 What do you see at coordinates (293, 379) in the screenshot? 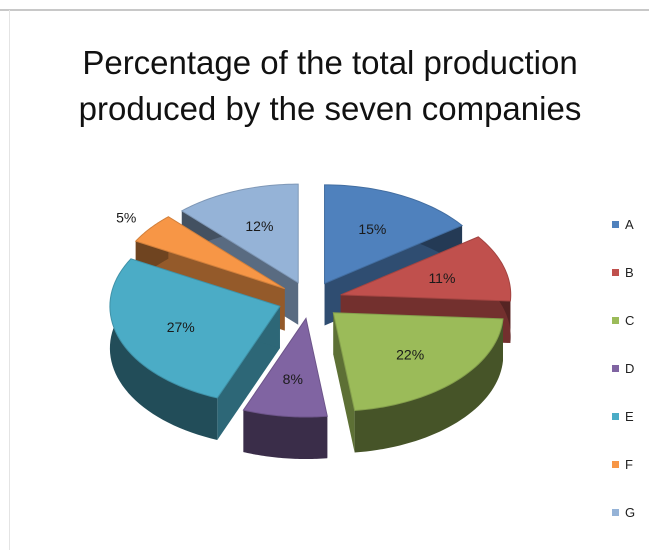
I see `slice-label-d: 8%` at bounding box center [293, 379].